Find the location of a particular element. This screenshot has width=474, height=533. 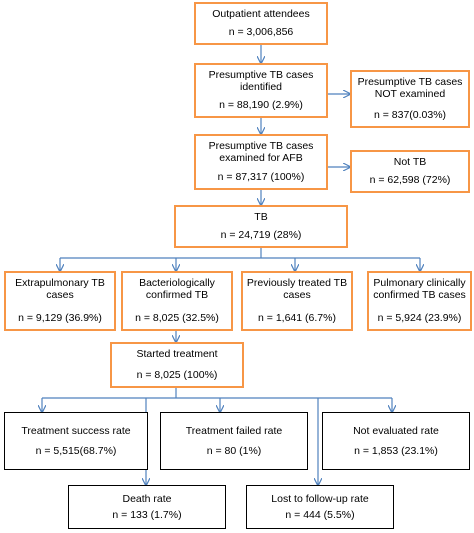

box-label: Treatment success rate is located at coordinates (76, 431).